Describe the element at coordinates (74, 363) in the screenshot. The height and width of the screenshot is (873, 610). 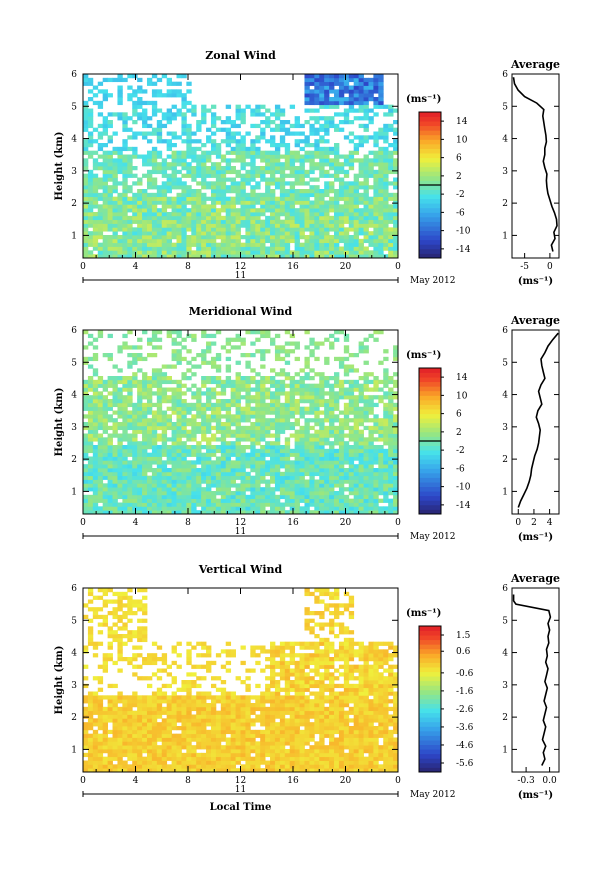
I see `y-tick-label: 5` at that location.